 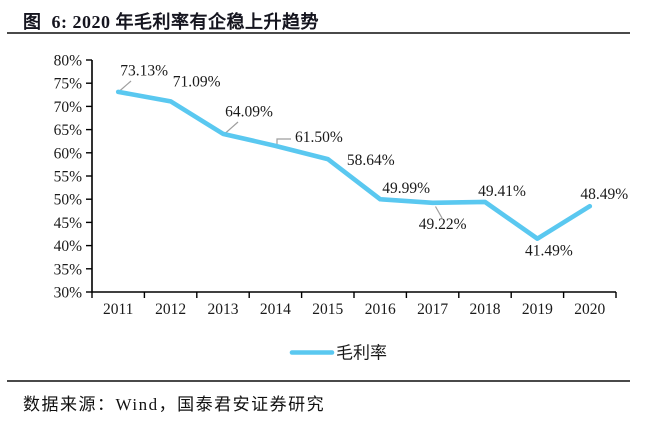 I want to click on y-axis-tick-label: 70%, so click(x=68, y=107).